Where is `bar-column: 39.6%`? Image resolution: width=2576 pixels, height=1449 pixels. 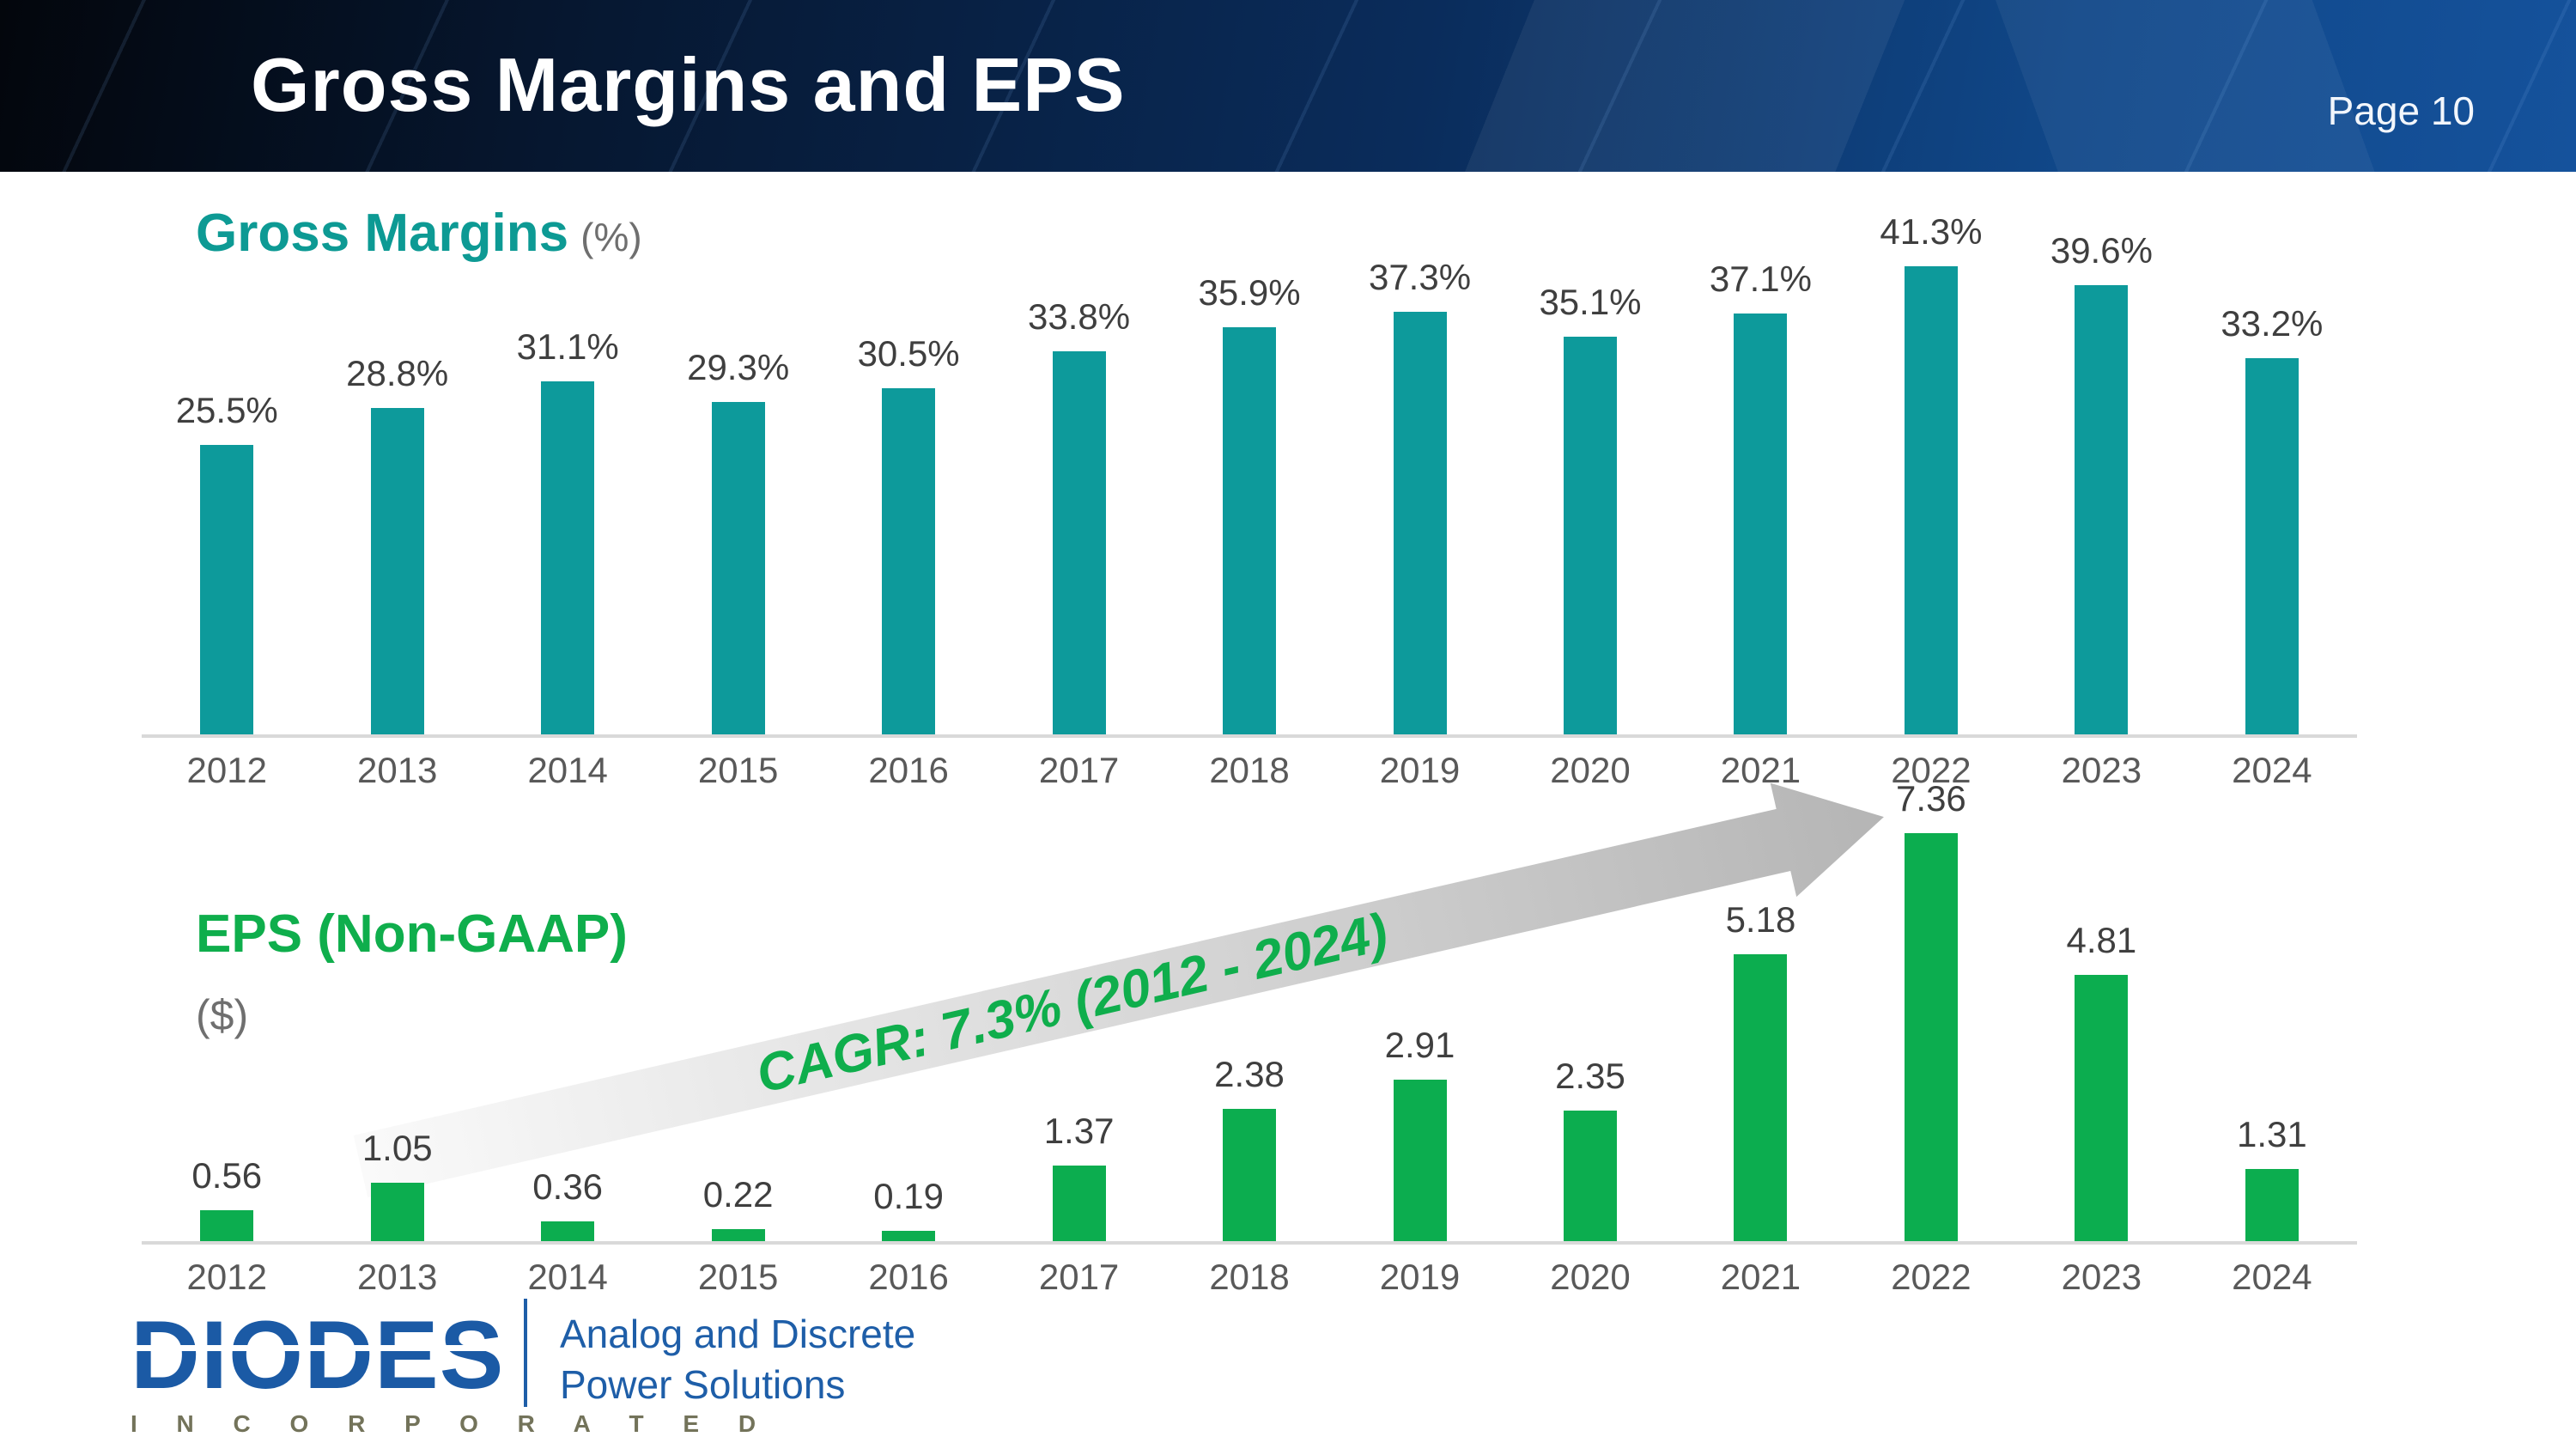 bar-column: 39.6% is located at coordinates (2101, 482).